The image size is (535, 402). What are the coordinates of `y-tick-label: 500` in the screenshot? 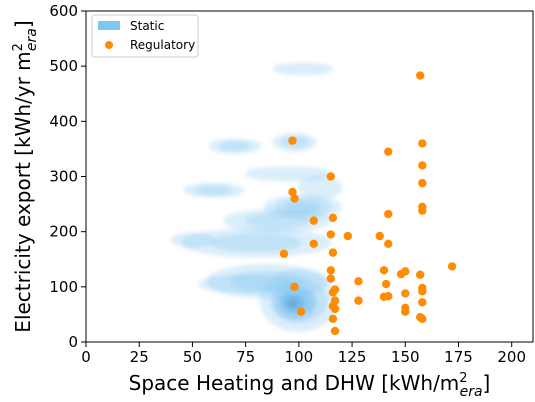 It's located at (63, 66).